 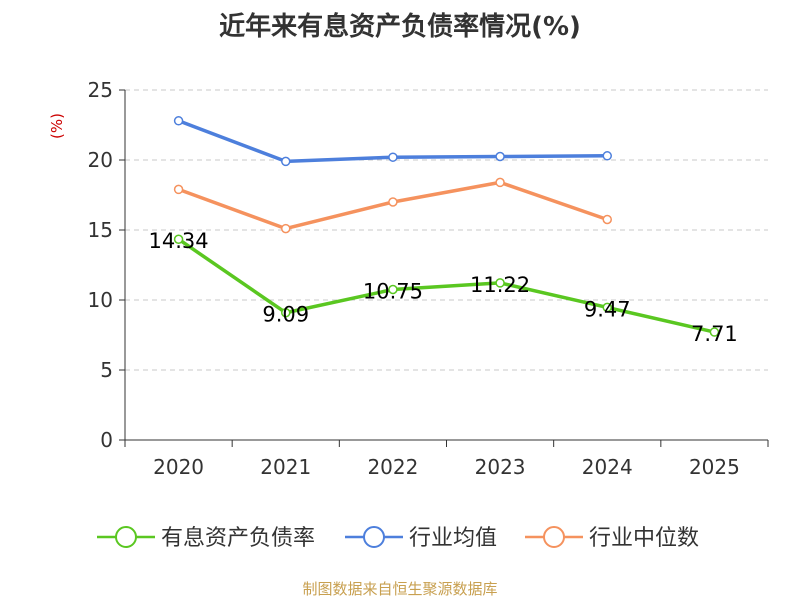 What do you see at coordinates (178, 467) in the screenshot?
I see `x-tick-label: 2020` at bounding box center [178, 467].